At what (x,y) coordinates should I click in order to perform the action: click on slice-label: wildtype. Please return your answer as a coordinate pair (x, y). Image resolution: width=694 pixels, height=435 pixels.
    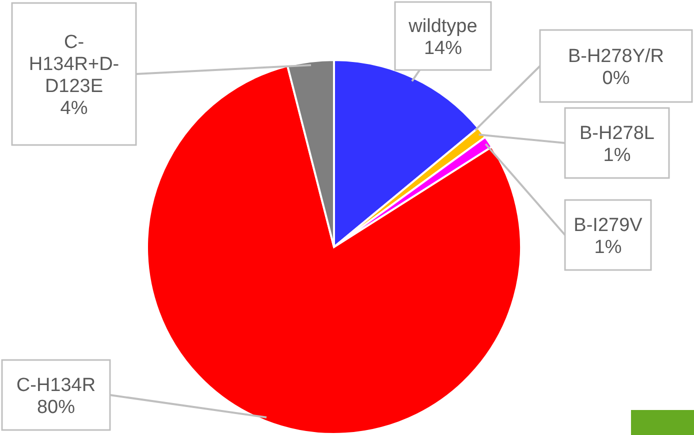
    Looking at the image, I should click on (443, 26).